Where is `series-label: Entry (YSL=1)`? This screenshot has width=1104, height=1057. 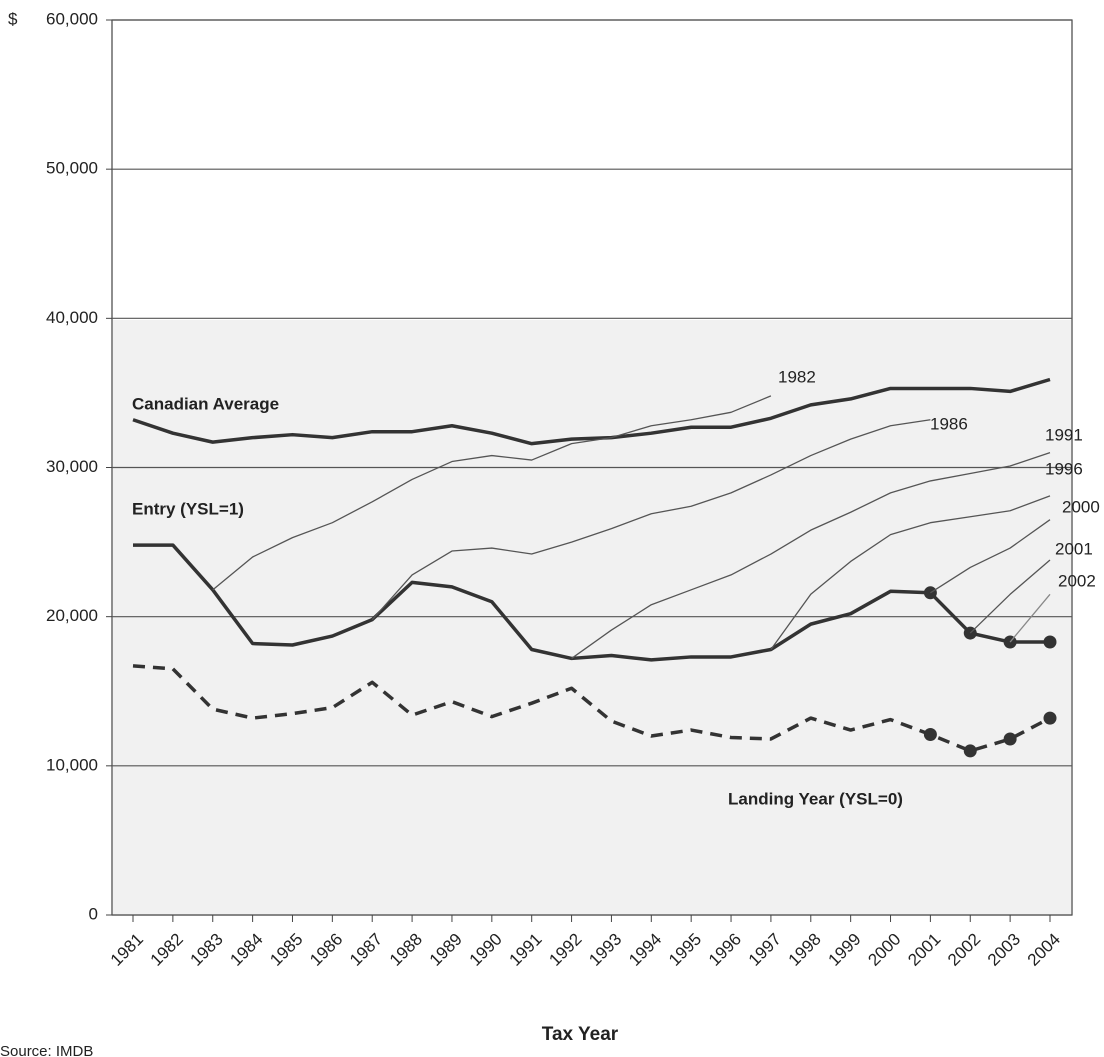
series-label: Entry (YSL=1) is located at coordinates (188, 508).